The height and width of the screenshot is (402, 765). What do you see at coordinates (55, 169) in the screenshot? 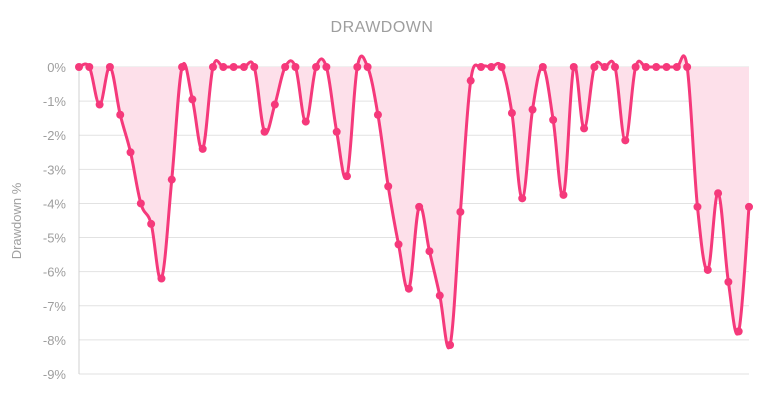
I see `y-tick-label: -3%` at bounding box center [55, 169].